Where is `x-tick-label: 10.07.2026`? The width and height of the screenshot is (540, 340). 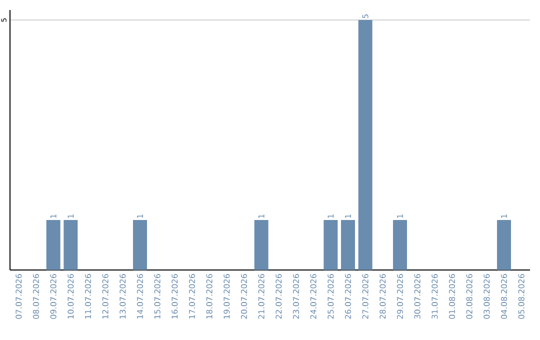 x-tick-label: 10.07.2026 is located at coordinates (71, 296).